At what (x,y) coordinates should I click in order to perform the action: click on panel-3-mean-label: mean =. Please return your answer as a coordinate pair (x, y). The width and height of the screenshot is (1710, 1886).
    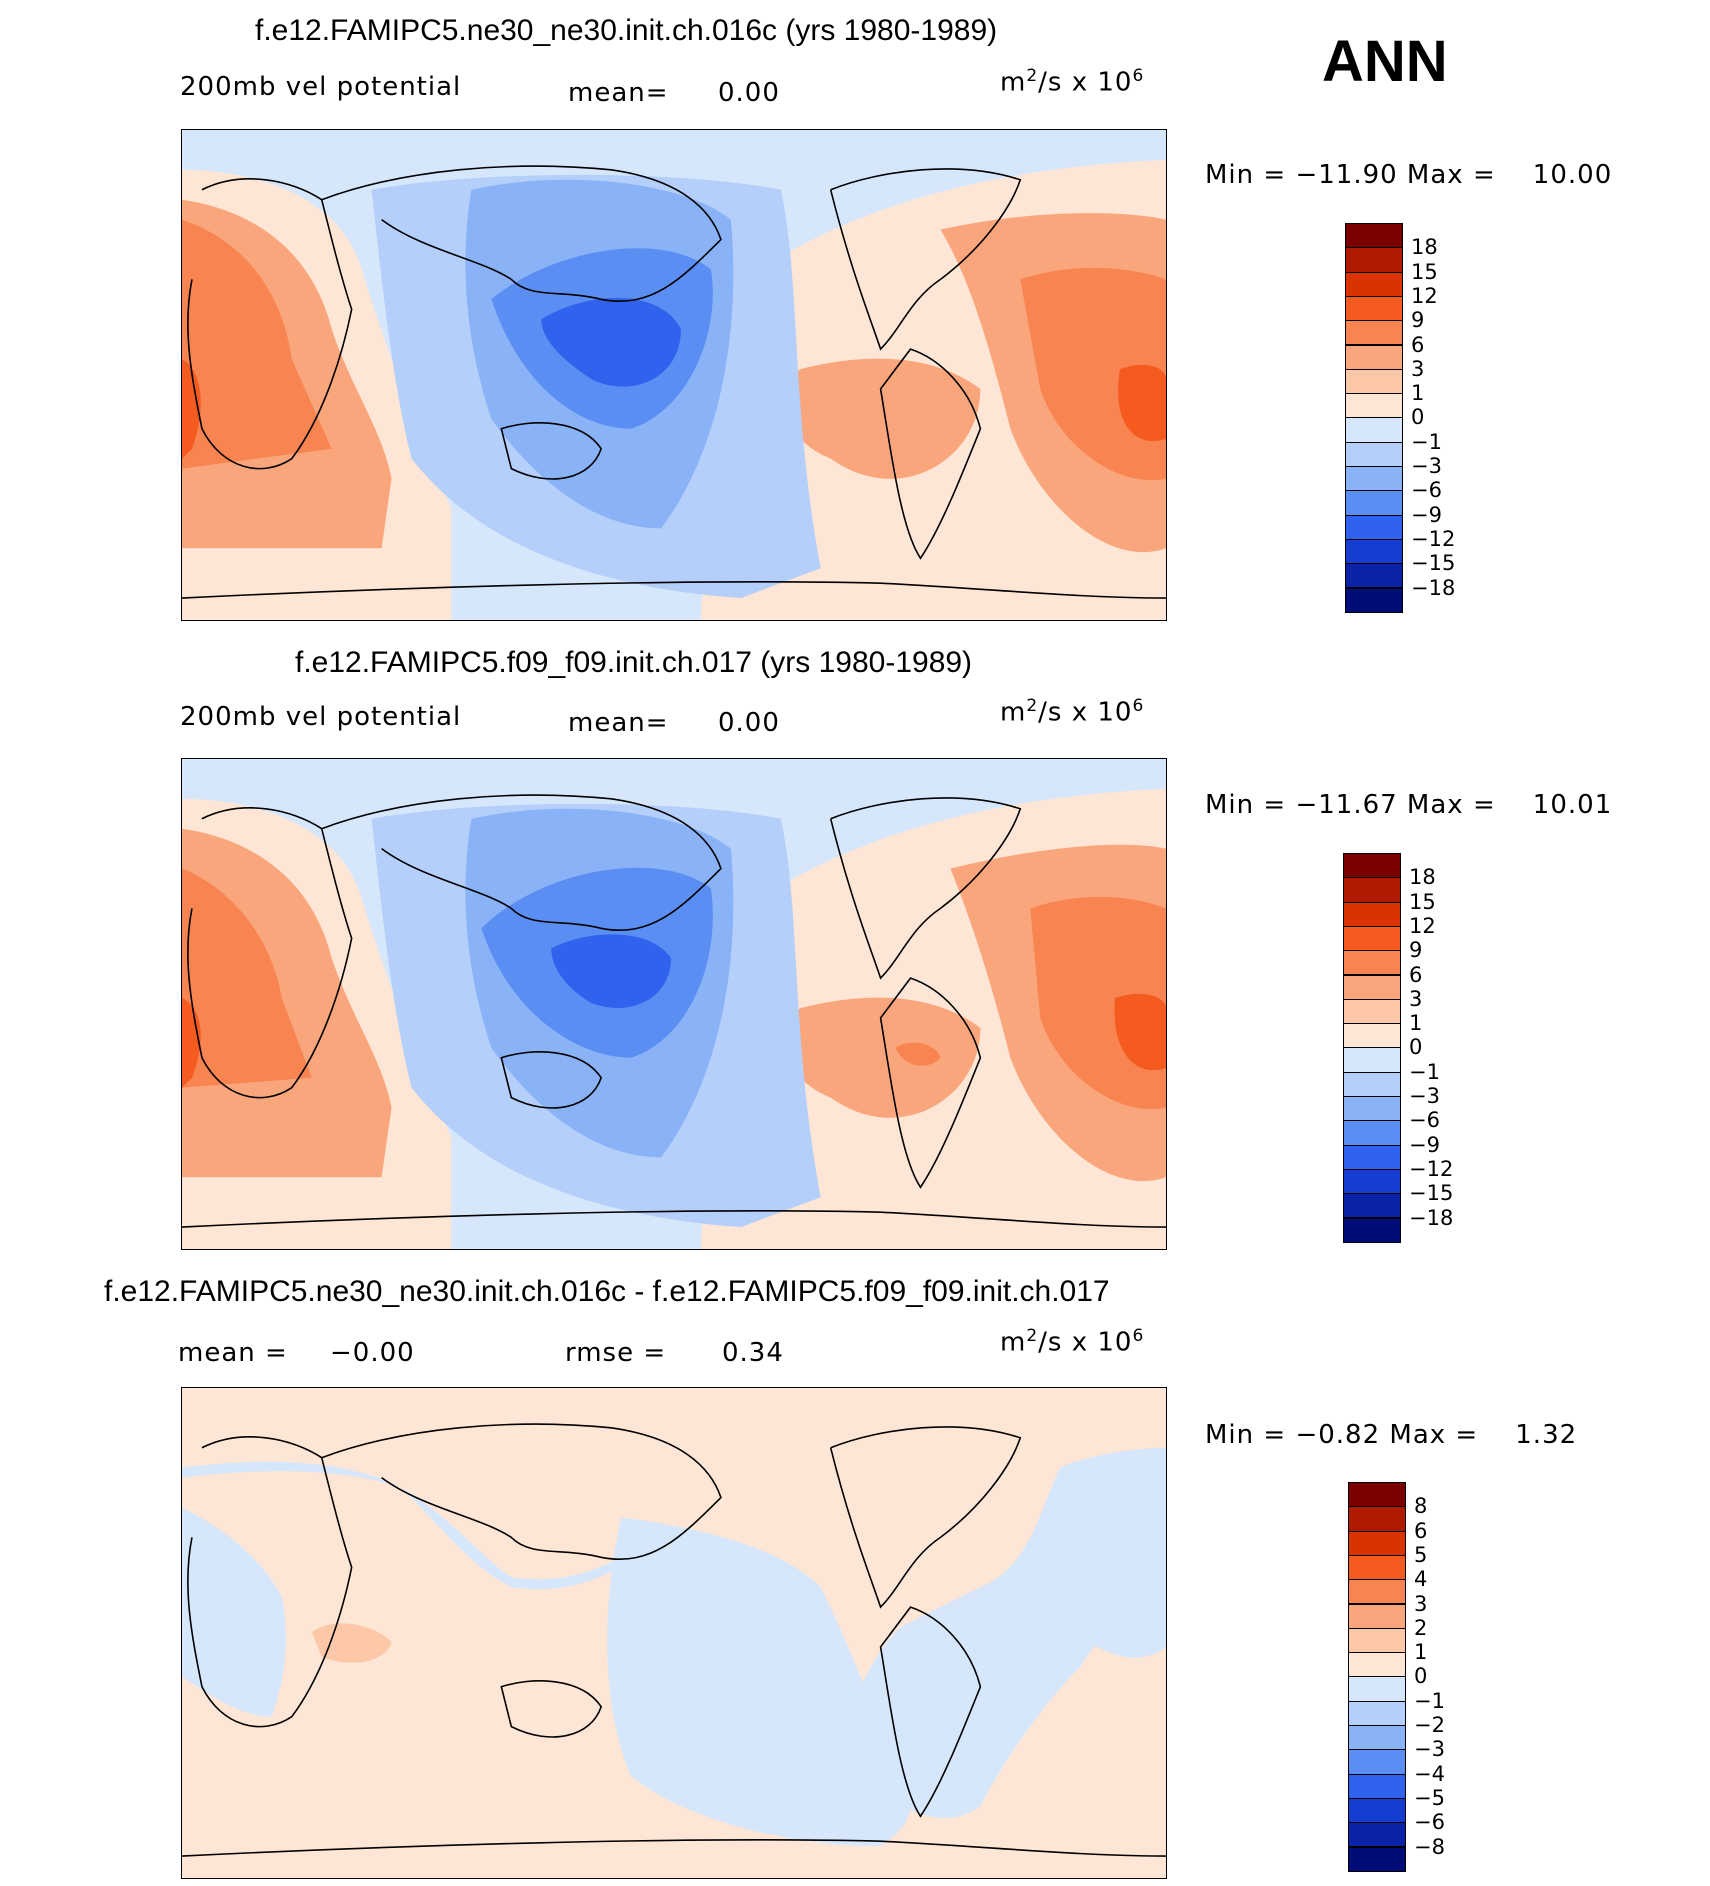
    Looking at the image, I should click on (233, 1353).